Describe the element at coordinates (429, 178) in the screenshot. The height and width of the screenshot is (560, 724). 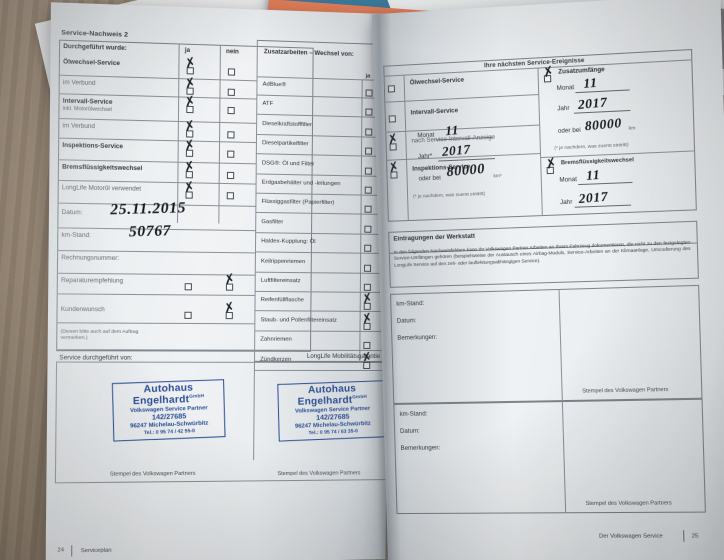
I see `inspection-oder-label: oder bei` at that location.